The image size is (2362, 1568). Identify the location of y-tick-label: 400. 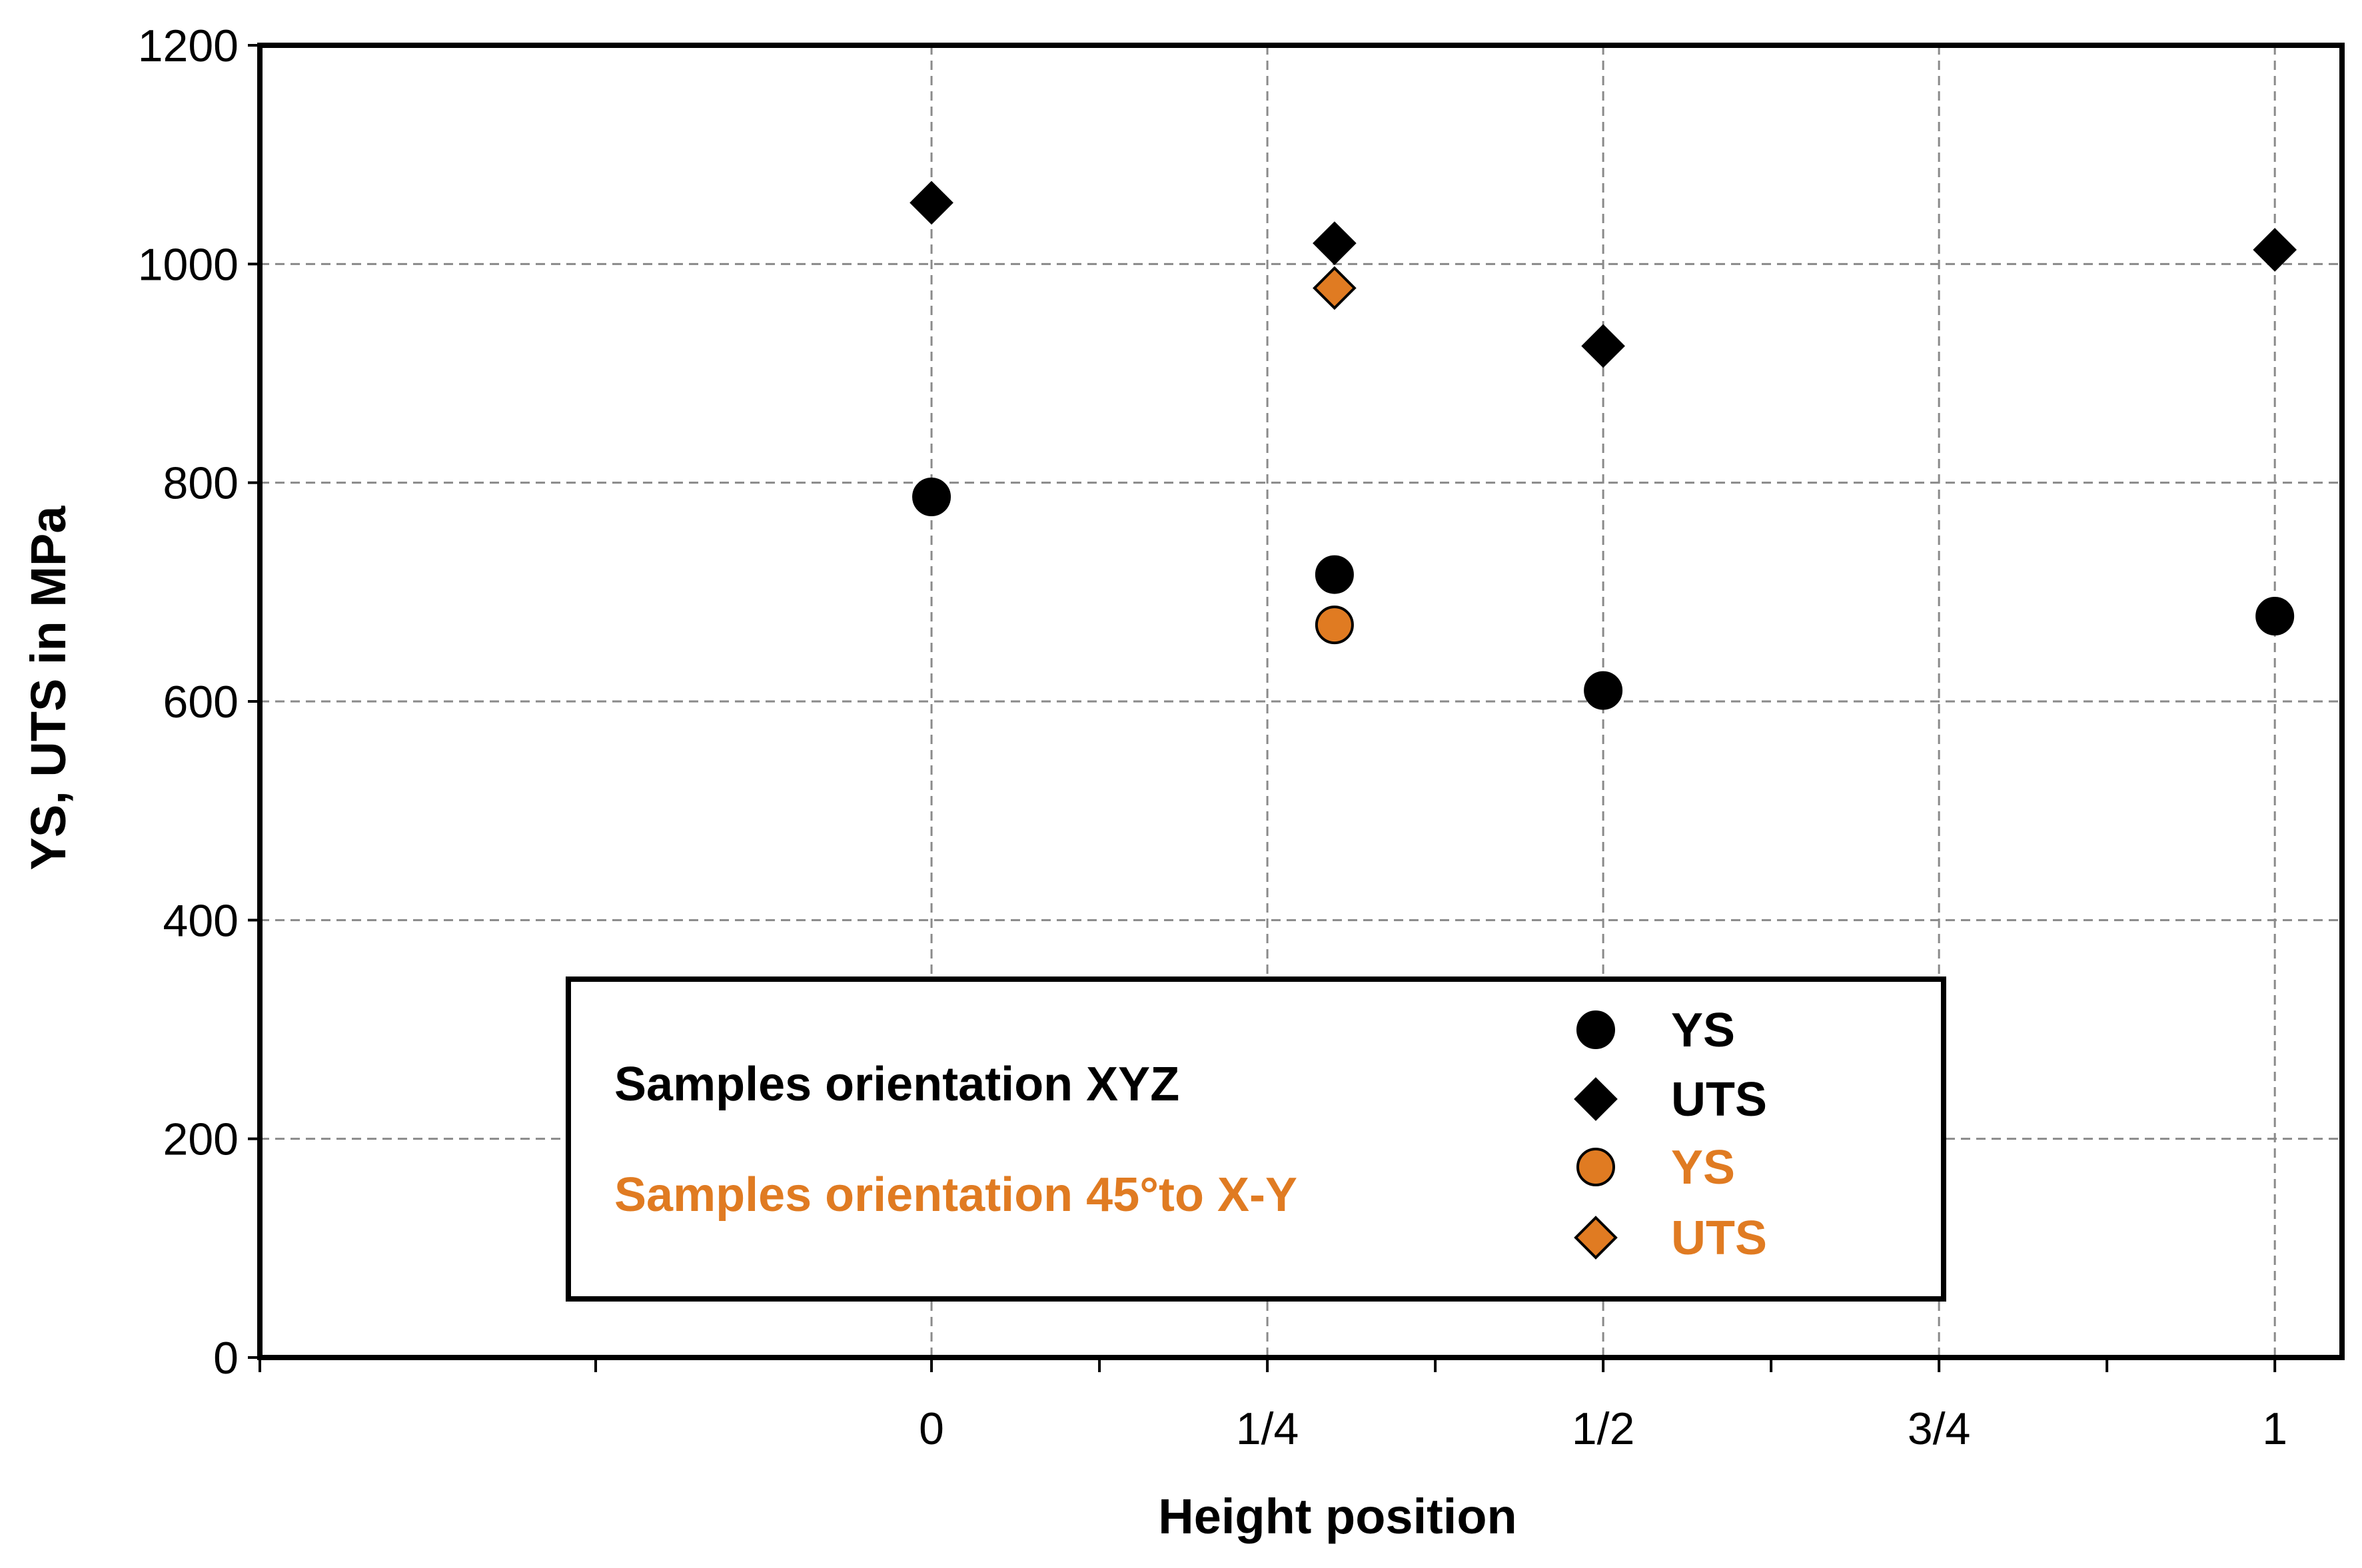
(201, 920).